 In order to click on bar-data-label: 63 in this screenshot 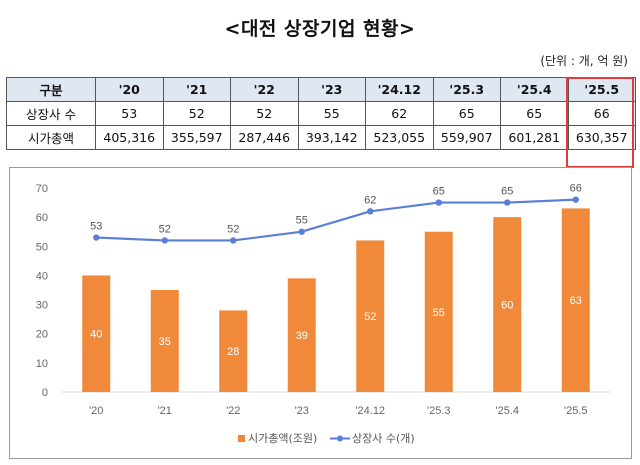, I will do `click(576, 301)`.